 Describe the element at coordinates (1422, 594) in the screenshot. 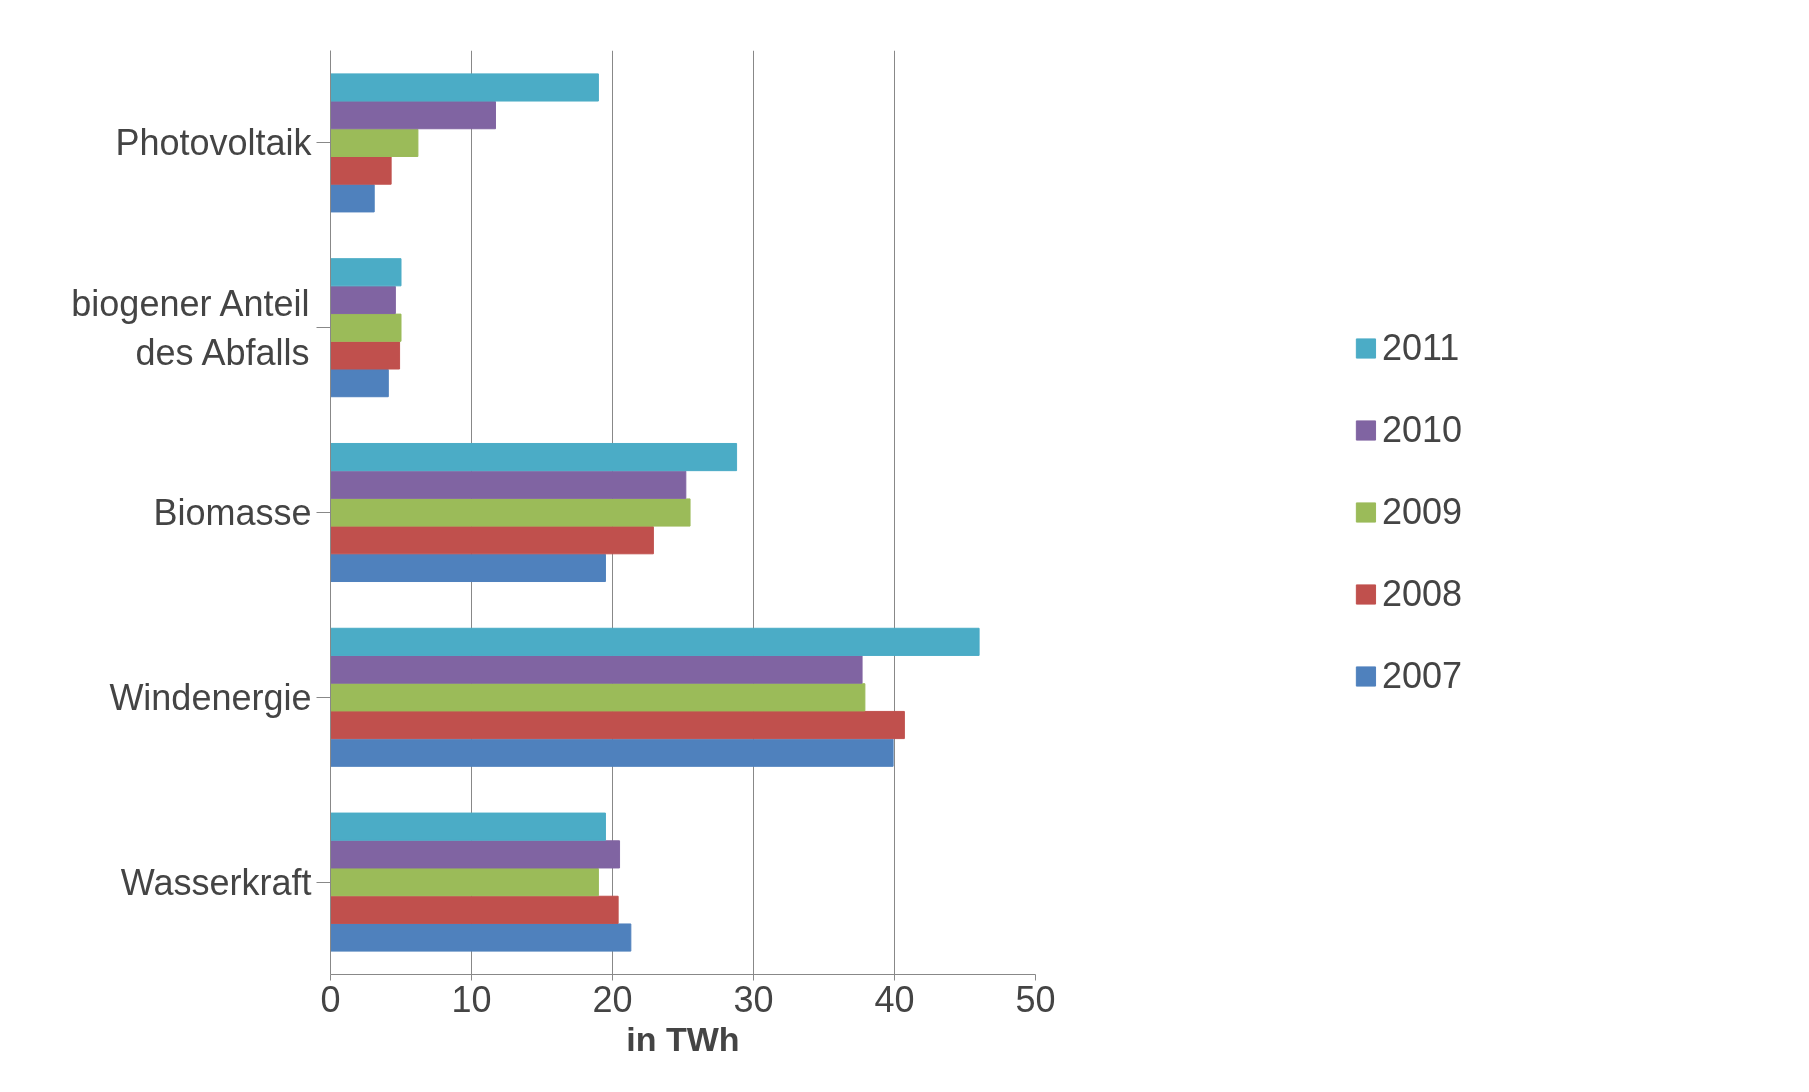

I see `legend-label: 2008` at that location.